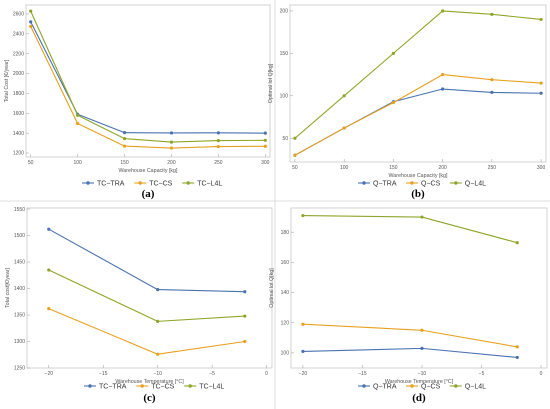 The image size is (550, 409). I want to click on x-tick-label: −5, so click(212, 374).